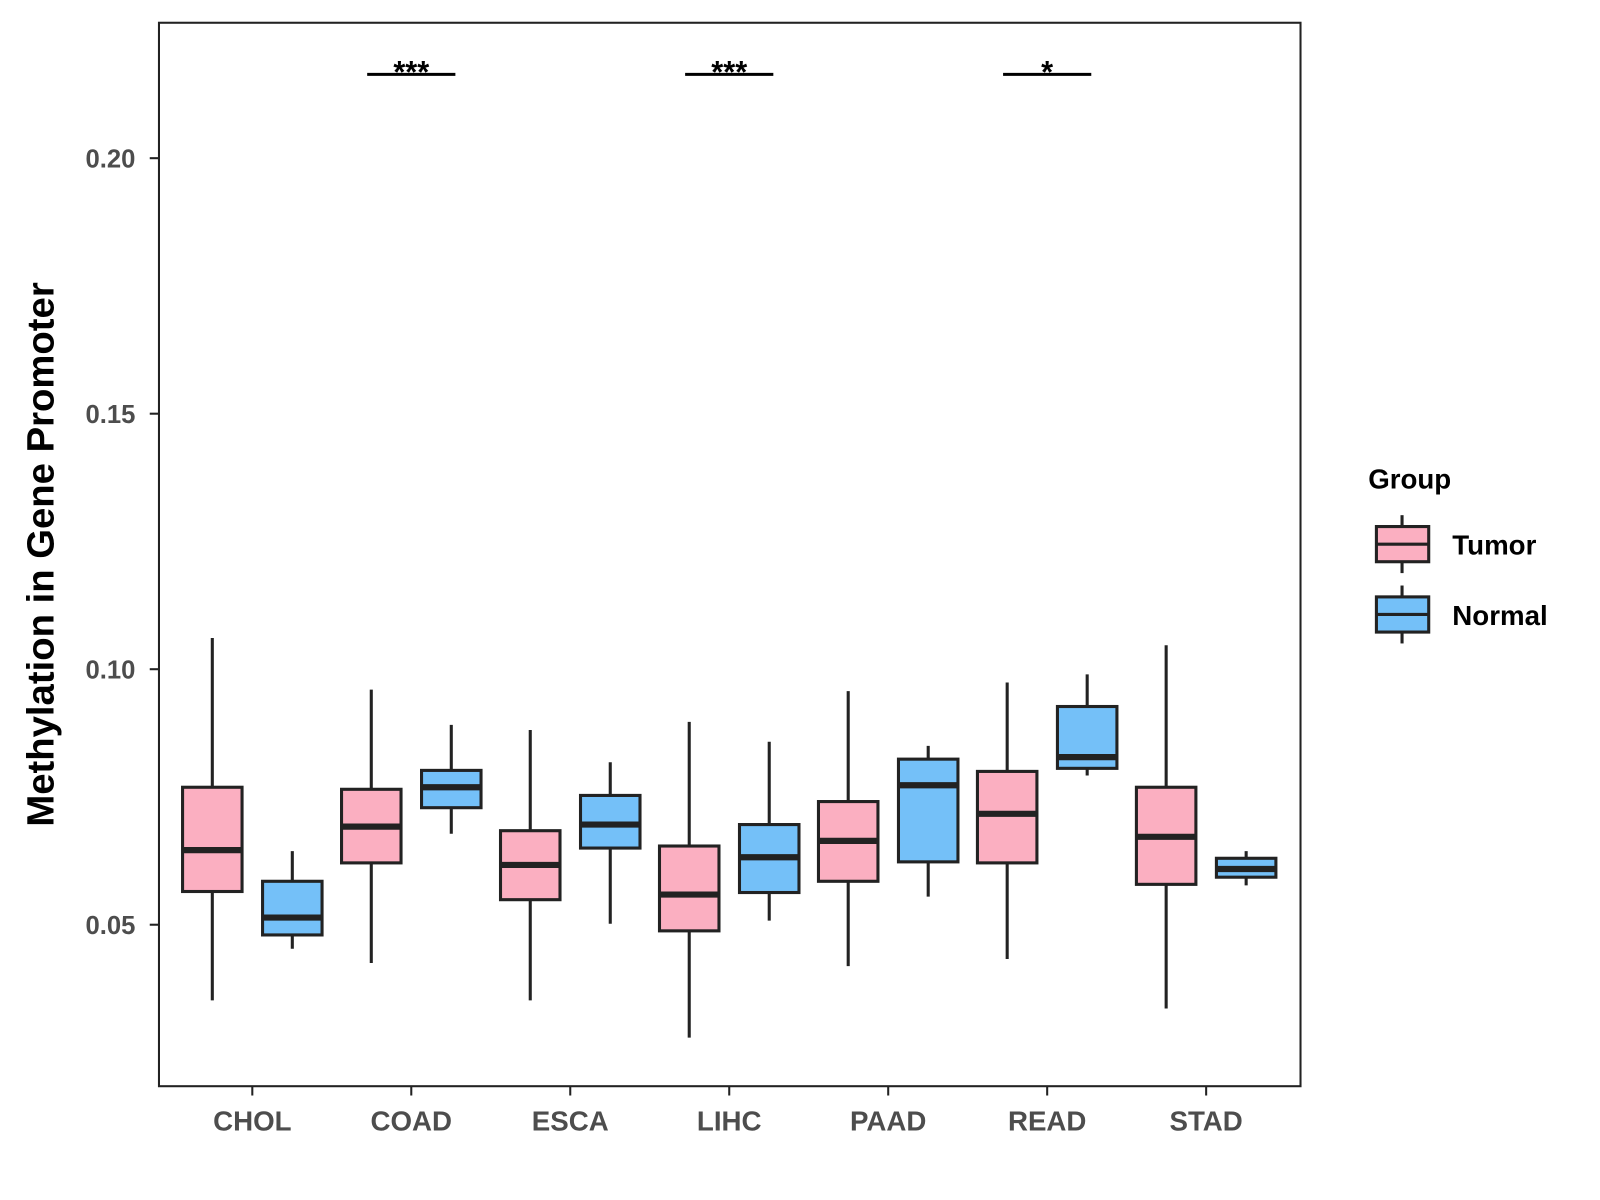  Describe the element at coordinates (252, 1121) in the screenshot. I see `x-tick-label: CHOL` at that location.